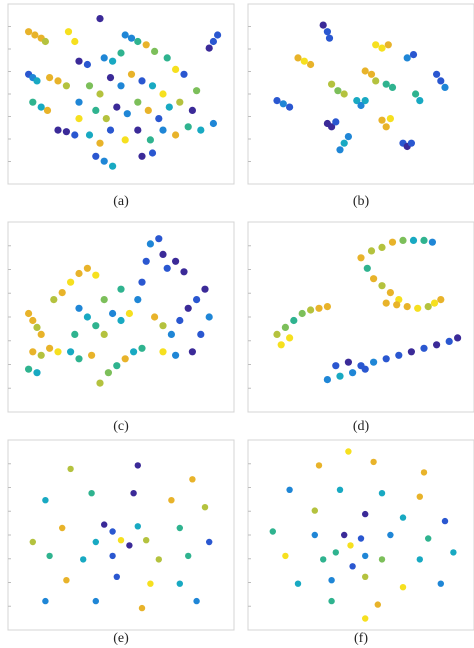 This screenshot has width=474, height=648. I want to click on panel-caption-e: (e), so click(121, 638).